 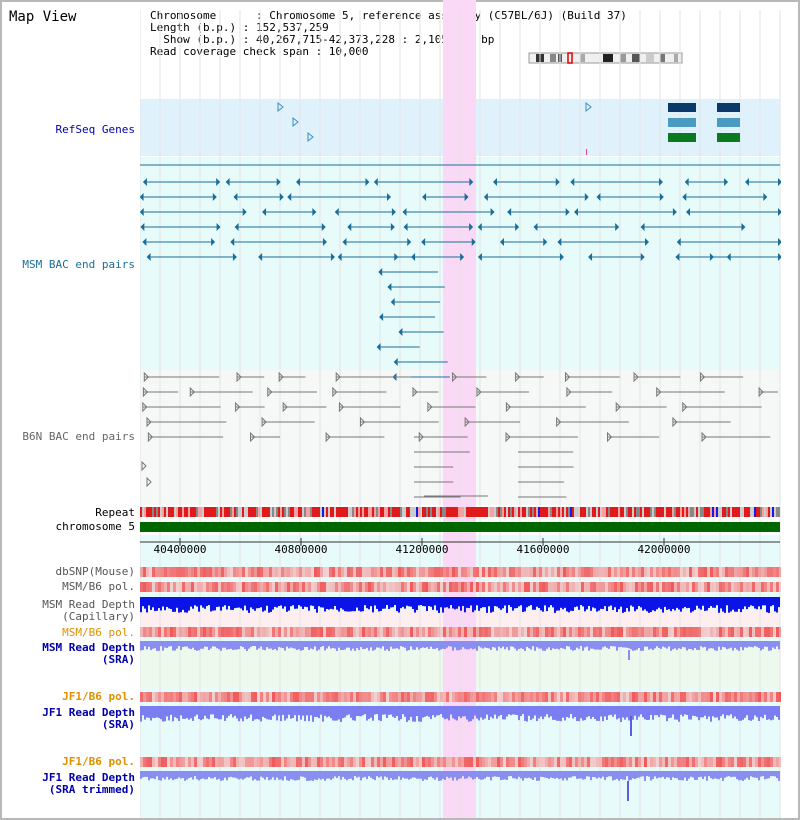 What do you see at coordinates (78, 436) in the screenshot?
I see `track-label-b6n-bac: B6N BAC end pairs` at bounding box center [78, 436].